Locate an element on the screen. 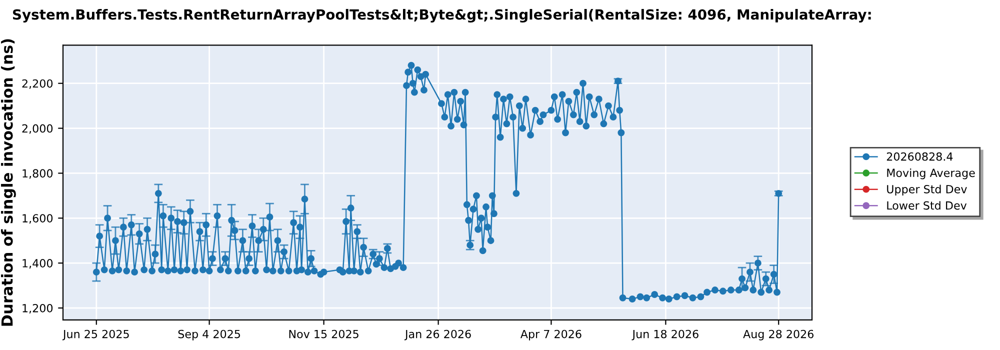 The height and width of the screenshot is (350, 1000). legend-label: Upper Std Dev is located at coordinates (927, 190).